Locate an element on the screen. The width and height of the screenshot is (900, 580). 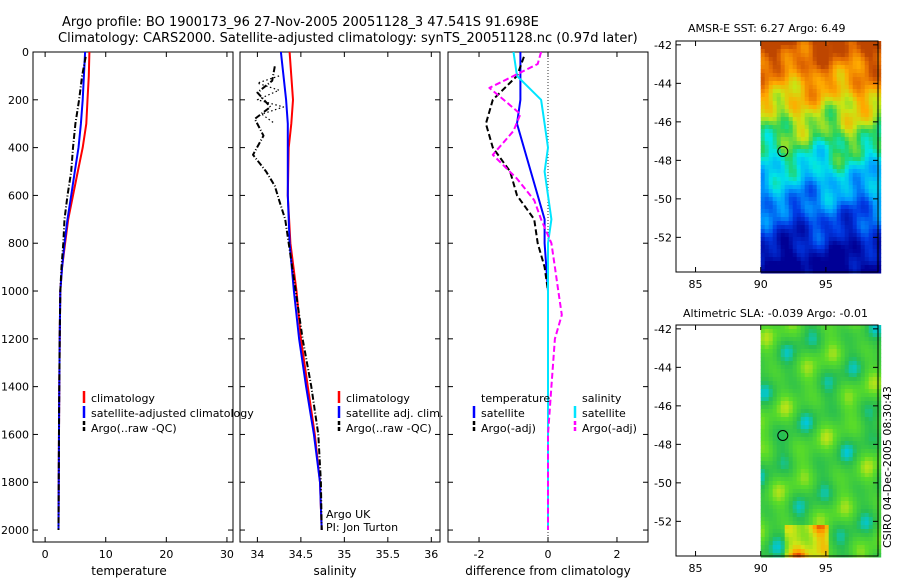
x-tick-label: 35.5 is located at coordinates (388, 554).